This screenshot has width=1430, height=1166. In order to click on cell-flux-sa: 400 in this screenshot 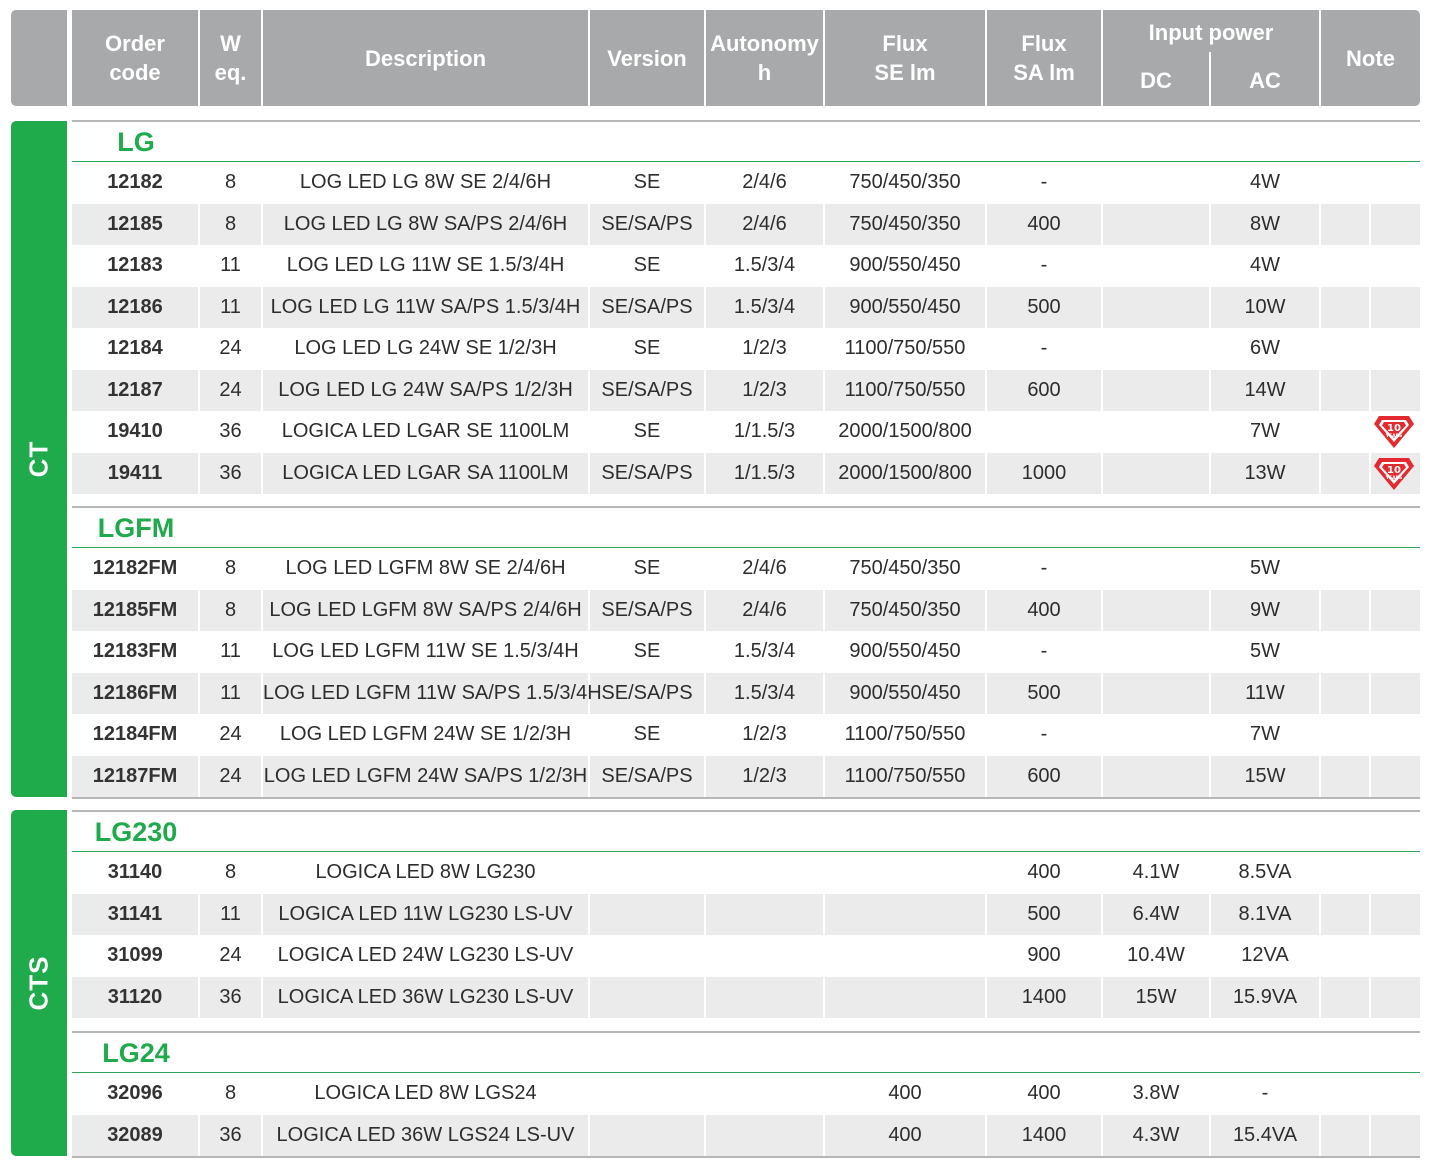, I will do `click(1044, 872)`.